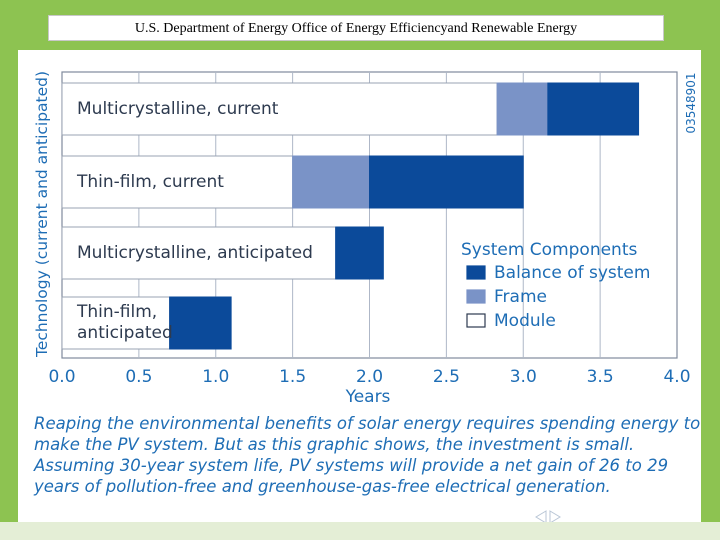  I want to click on x-tick-label: 1.0, so click(215, 377).